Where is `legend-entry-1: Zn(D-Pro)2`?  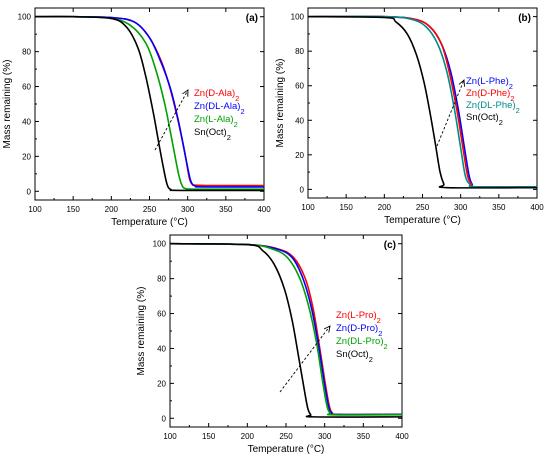
legend-entry-1: Zn(D-Pro)2 is located at coordinates (359, 330).